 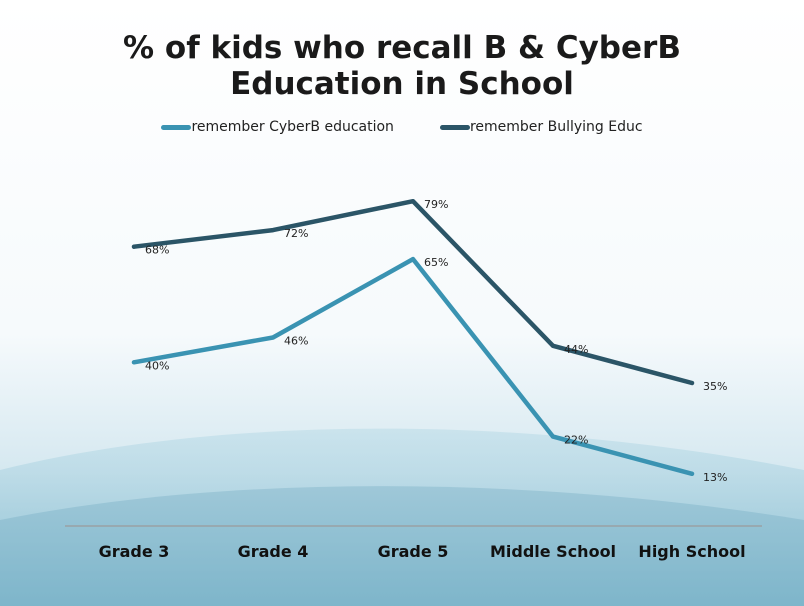 I want to click on x-tick-label: Grade 5, so click(x=413, y=551).